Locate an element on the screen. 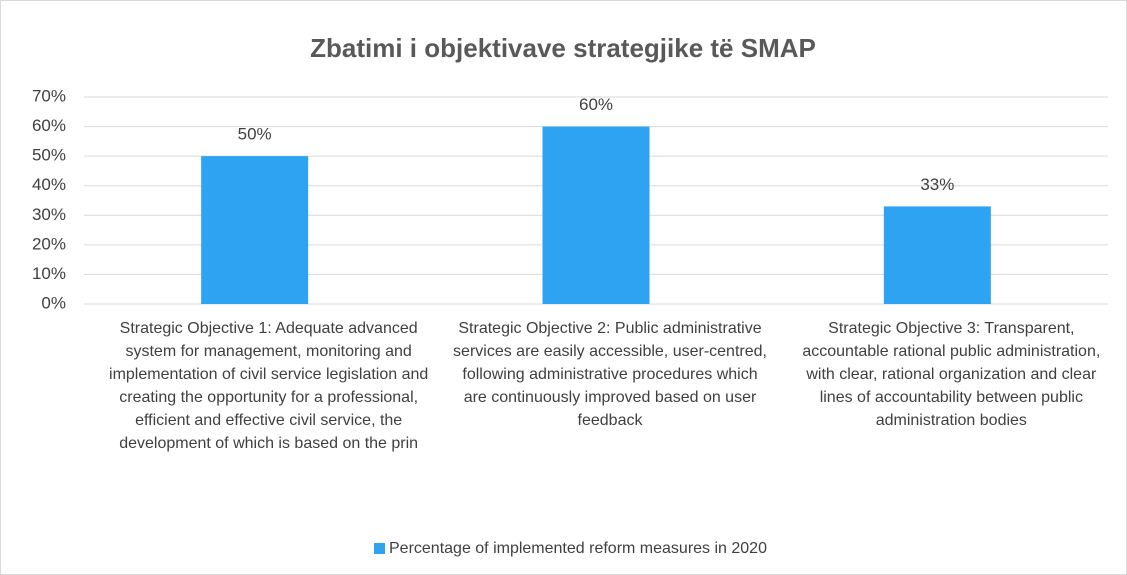 The height and width of the screenshot is (575, 1127). y-tick-label: 40% is located at coordinates (49, 184).